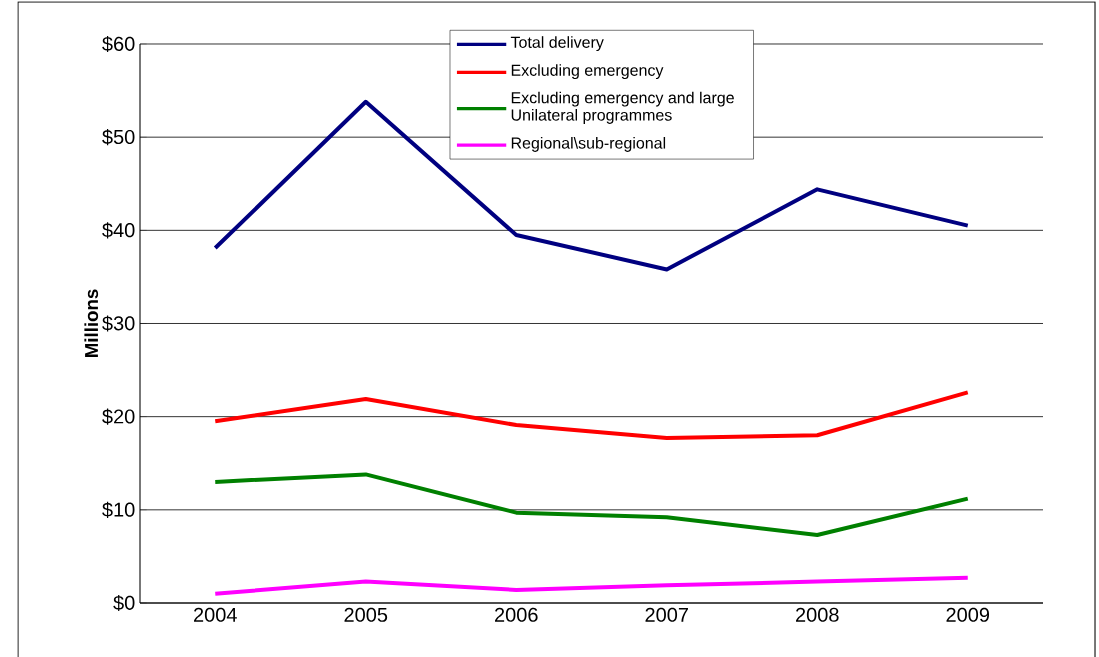 The height and width of the screenshot is (657, 1099). What do you see at coordinates (118, 137) in the screenshot?
I see `y-tick-label: $50` at bounding box center [118, 137].